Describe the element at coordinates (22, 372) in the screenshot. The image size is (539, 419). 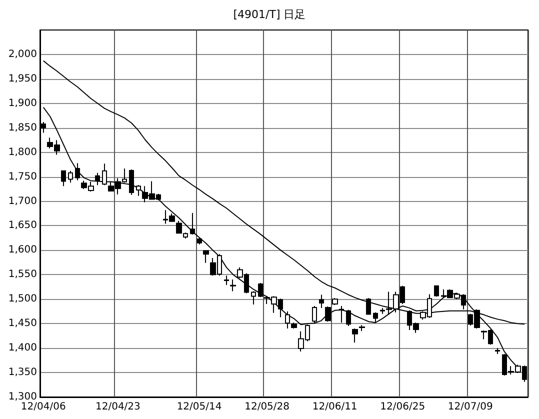
I see `y-tick-label: 1,350` at that location.